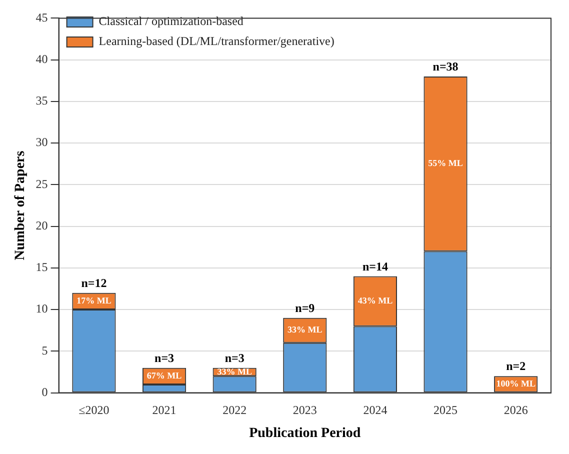  Describe the element at coordinates (94, 410) in the screenshot. I see `x-tick-label: ≤2020` at that location.